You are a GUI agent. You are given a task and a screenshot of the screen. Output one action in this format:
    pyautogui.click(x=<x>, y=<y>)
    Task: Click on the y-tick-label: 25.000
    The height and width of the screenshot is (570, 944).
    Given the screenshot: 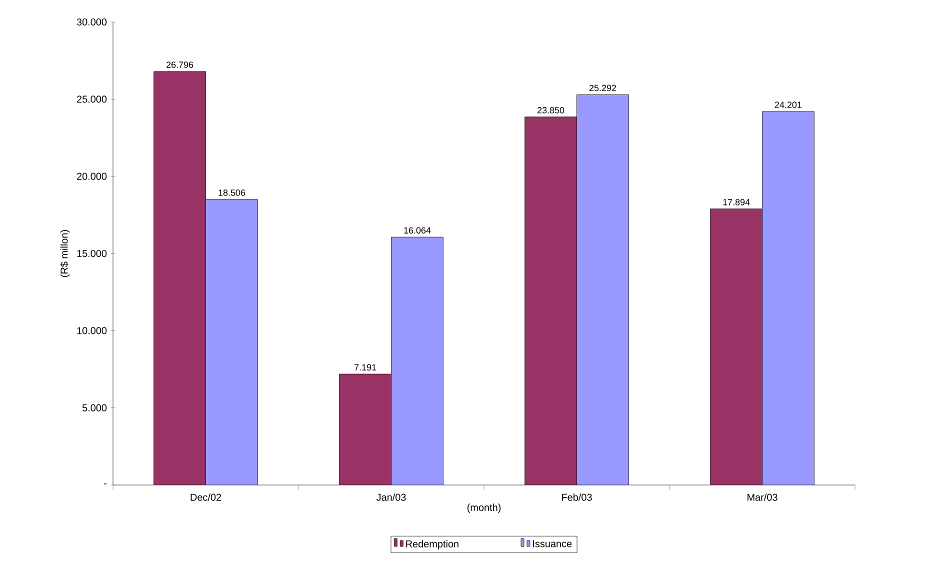 What is the action you would take?
    pyautogui.click(x=92, y=99)
    